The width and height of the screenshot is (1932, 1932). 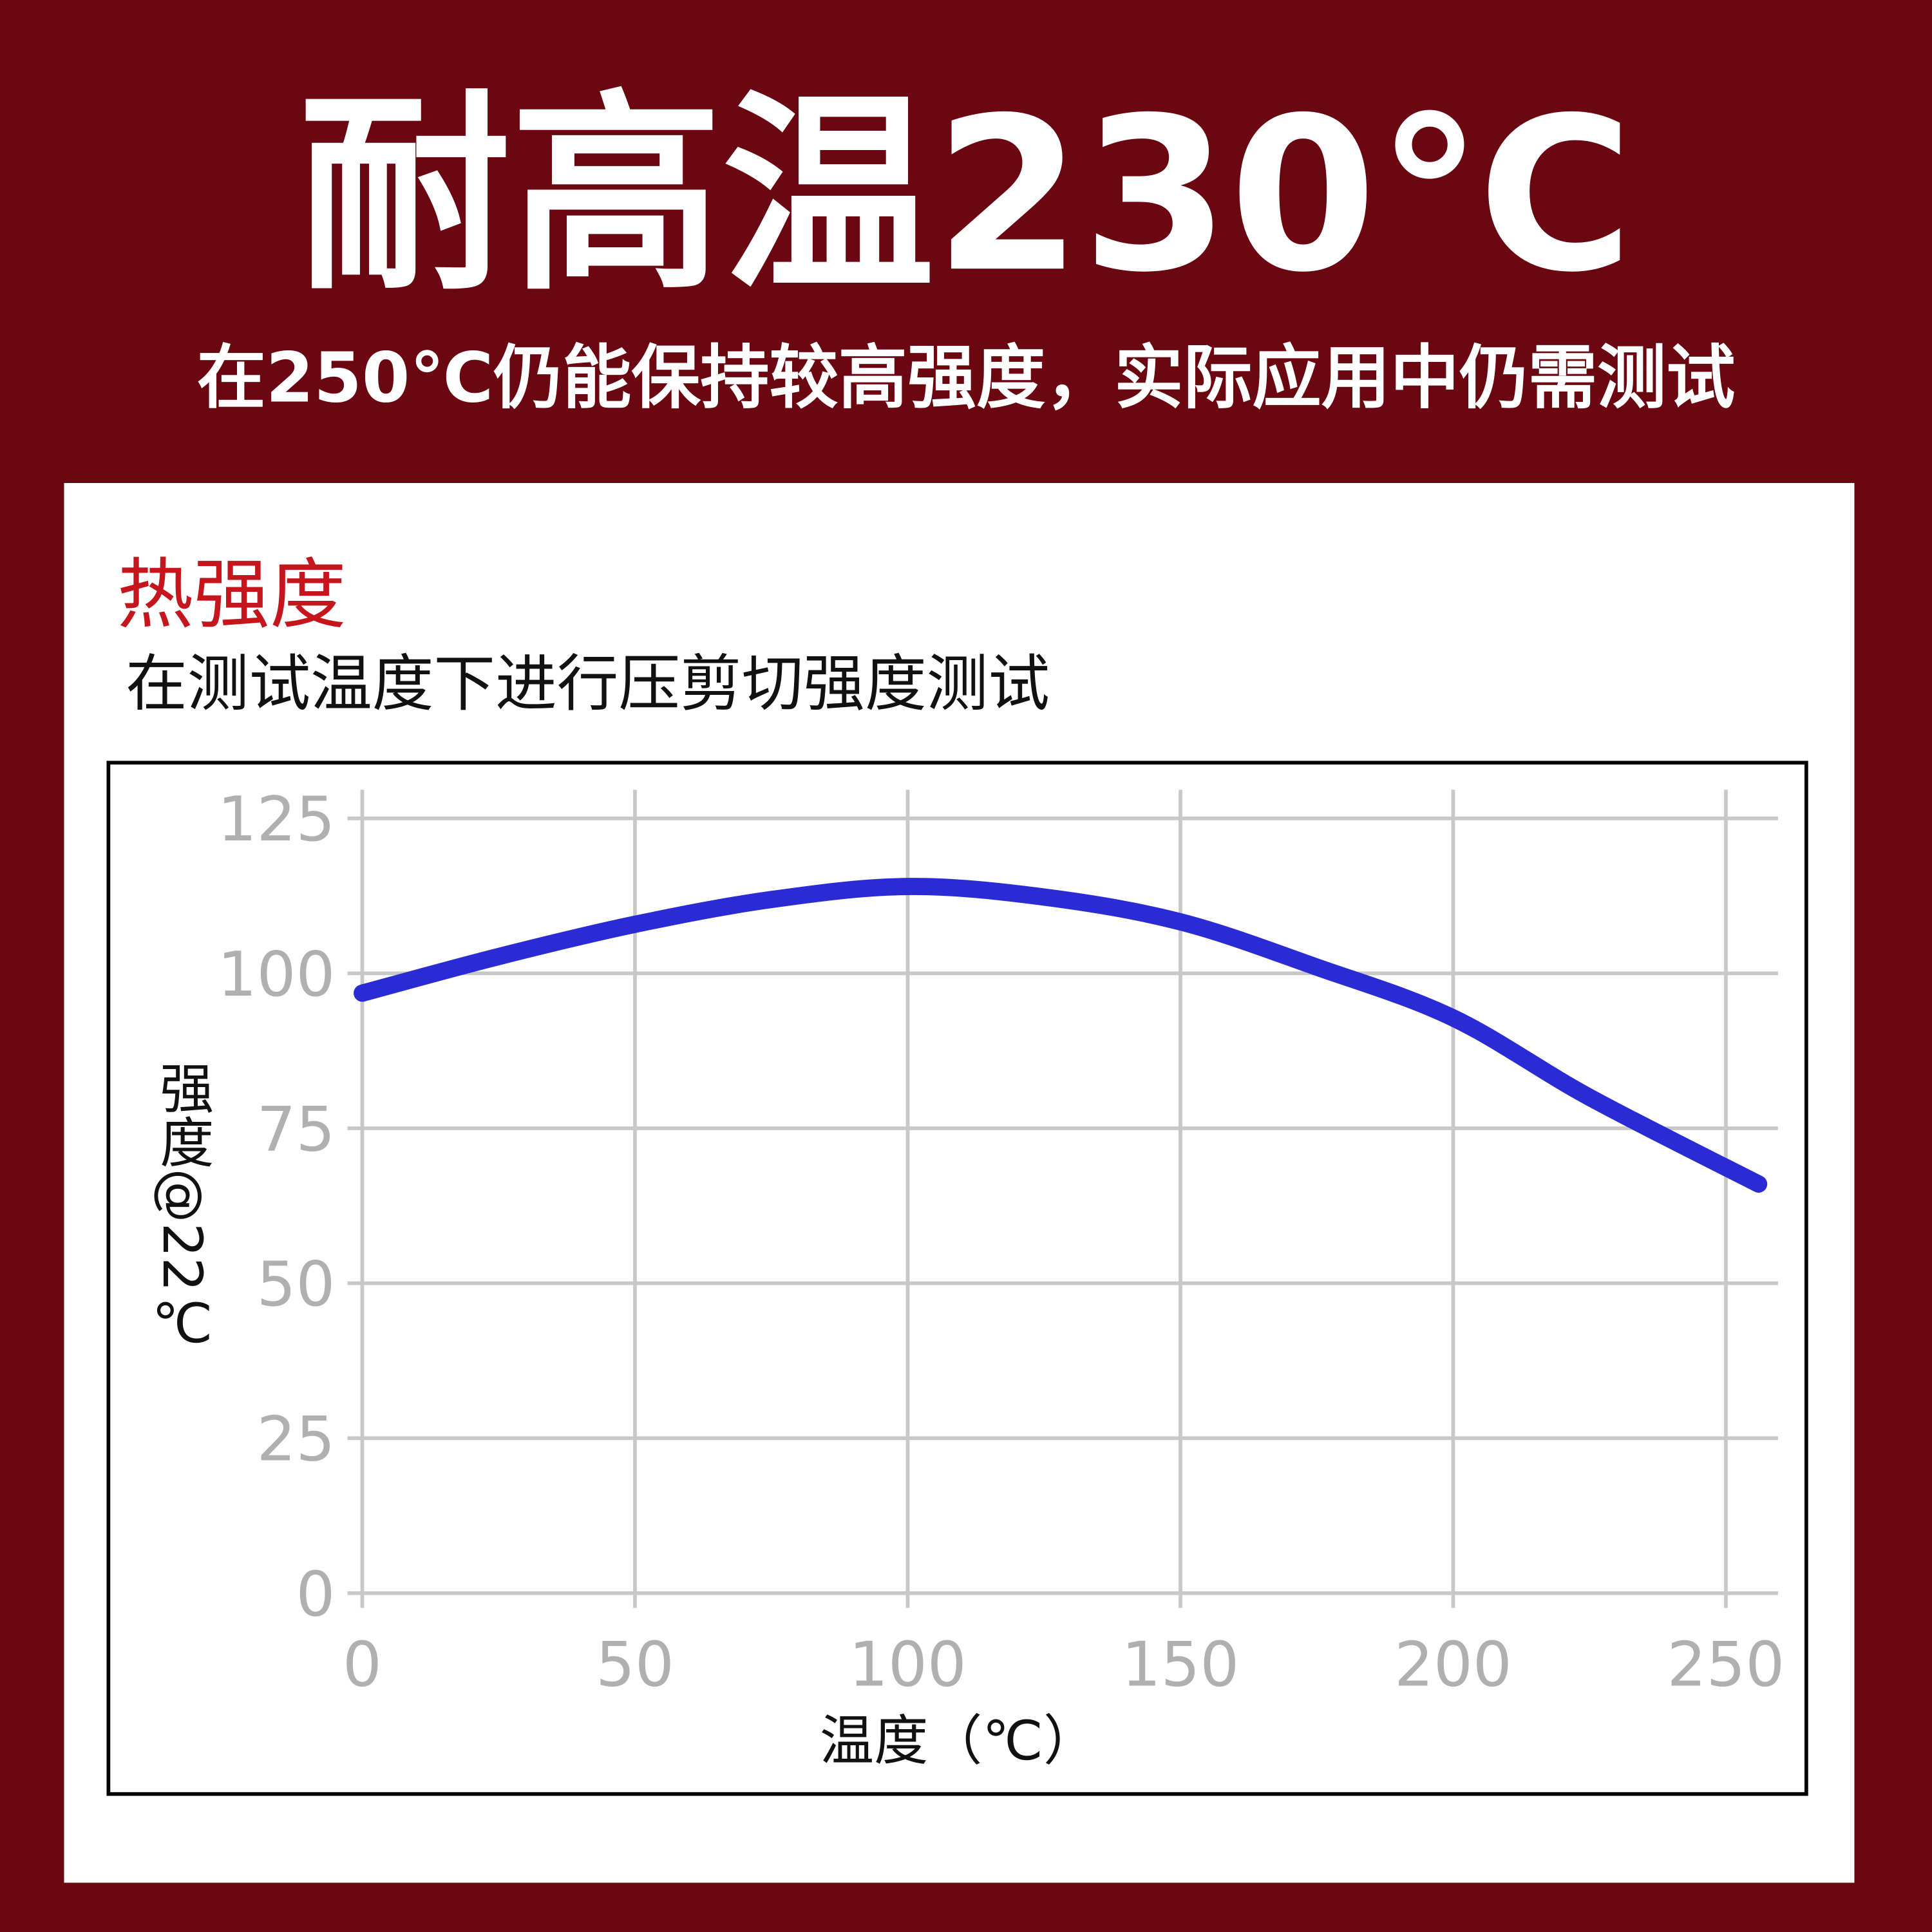 I want to click on y-tick-label: 100, so click(x=277, y=974).